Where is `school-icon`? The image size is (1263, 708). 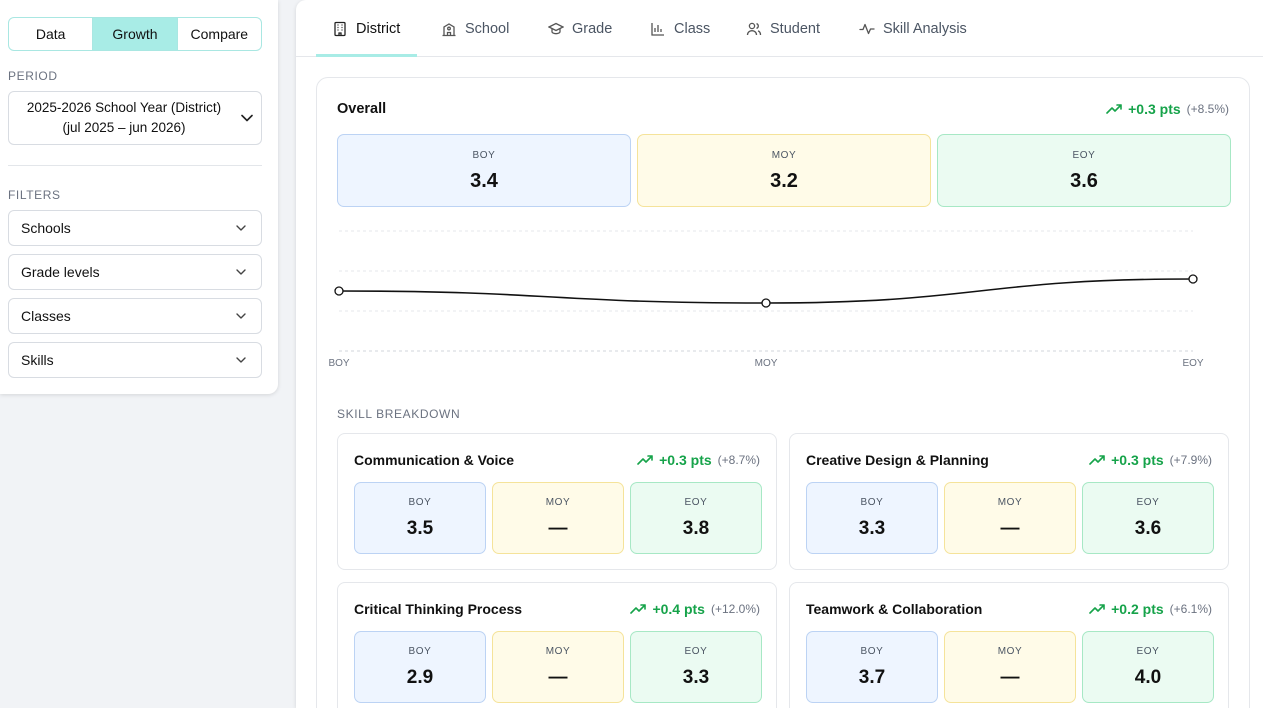 school-icon is located at coordinates (449, 29).